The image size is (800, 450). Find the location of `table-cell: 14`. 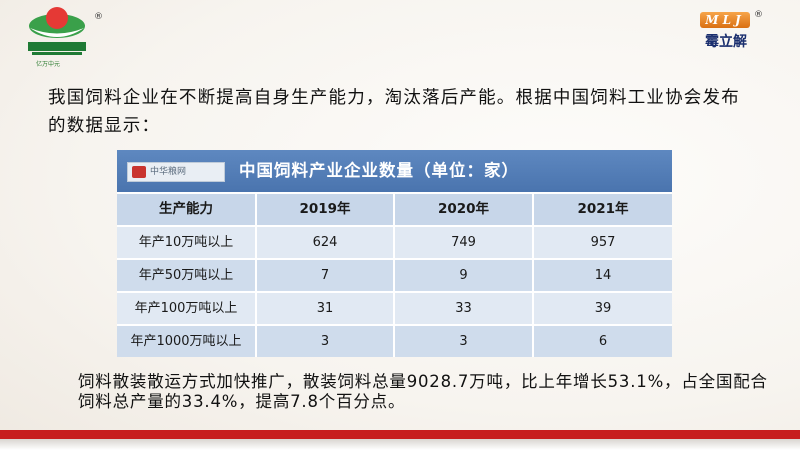

table-cell: 14 is located at coordinates (603, 275).